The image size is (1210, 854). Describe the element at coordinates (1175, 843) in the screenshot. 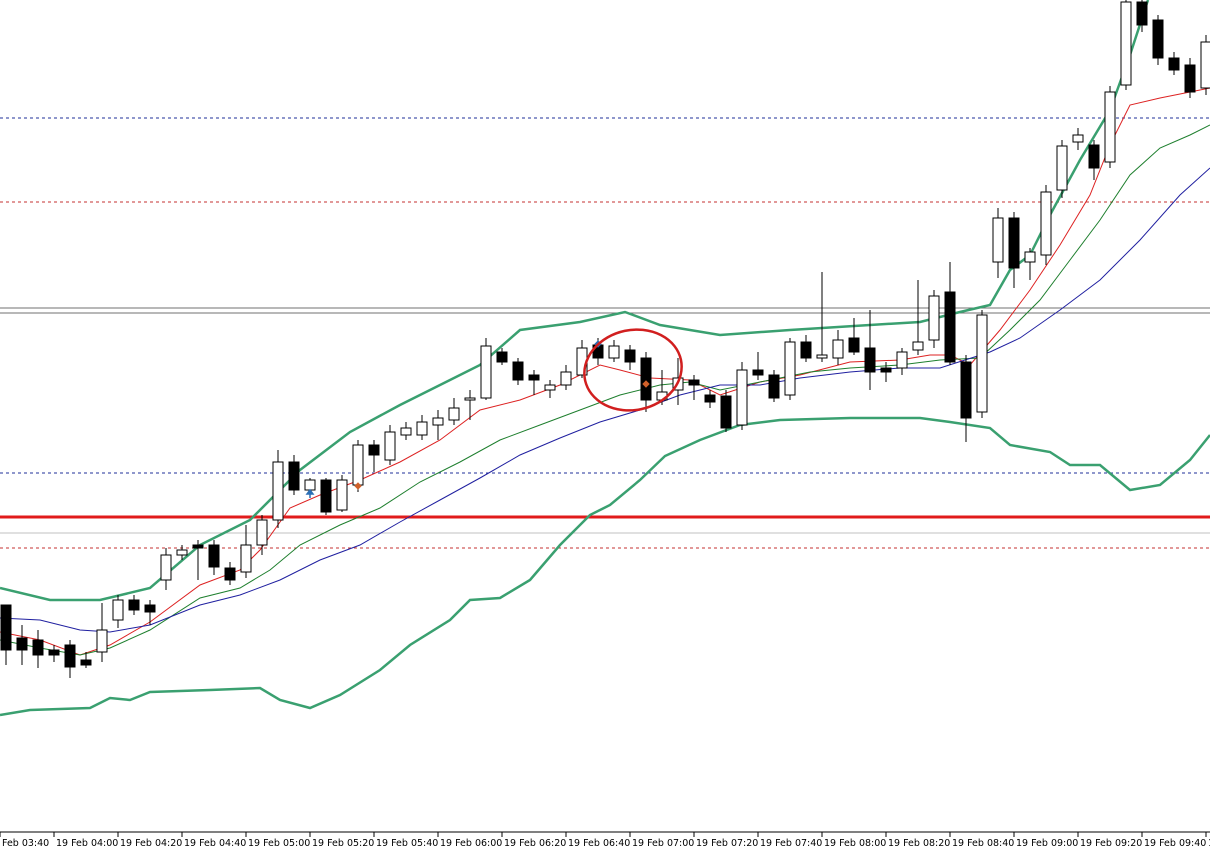

I see `x-tick-label: 19 Feb 09:40` at that location.